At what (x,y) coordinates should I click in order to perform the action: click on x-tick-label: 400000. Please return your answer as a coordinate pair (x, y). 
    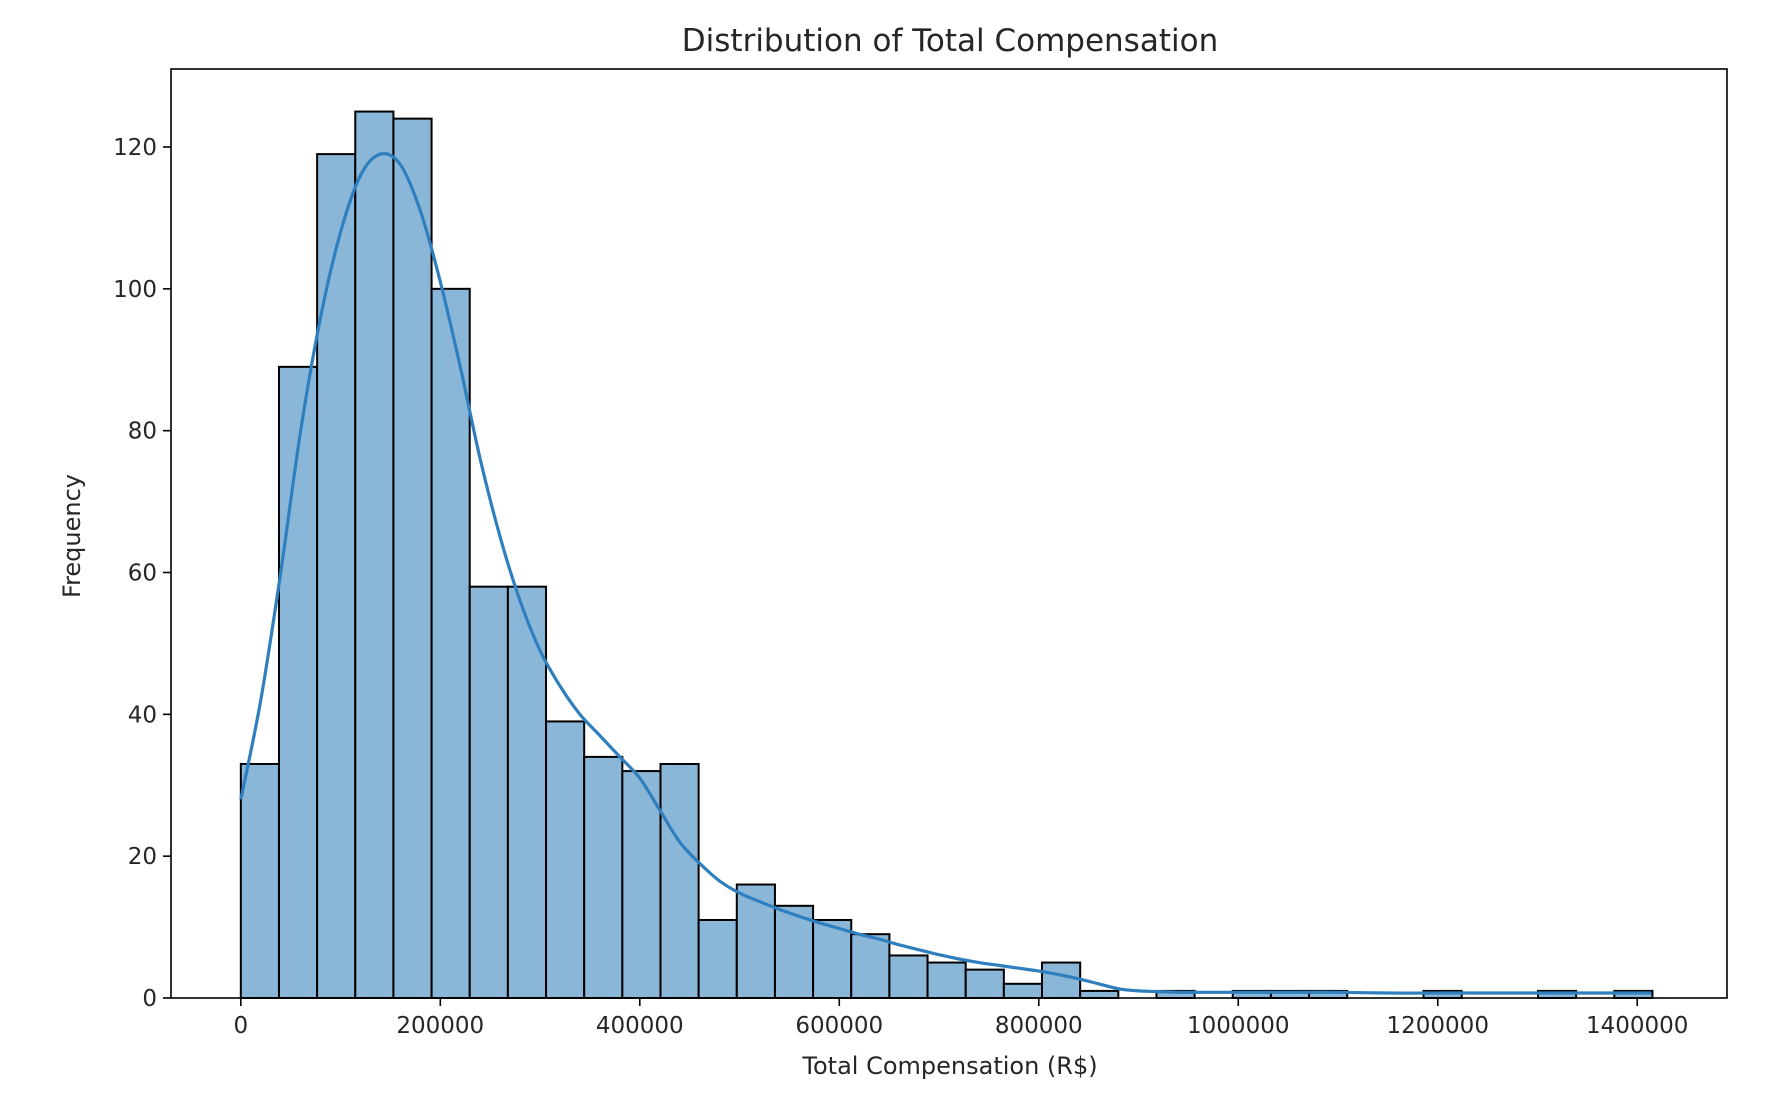
    Looking at the image, I should click on (640, 1026).